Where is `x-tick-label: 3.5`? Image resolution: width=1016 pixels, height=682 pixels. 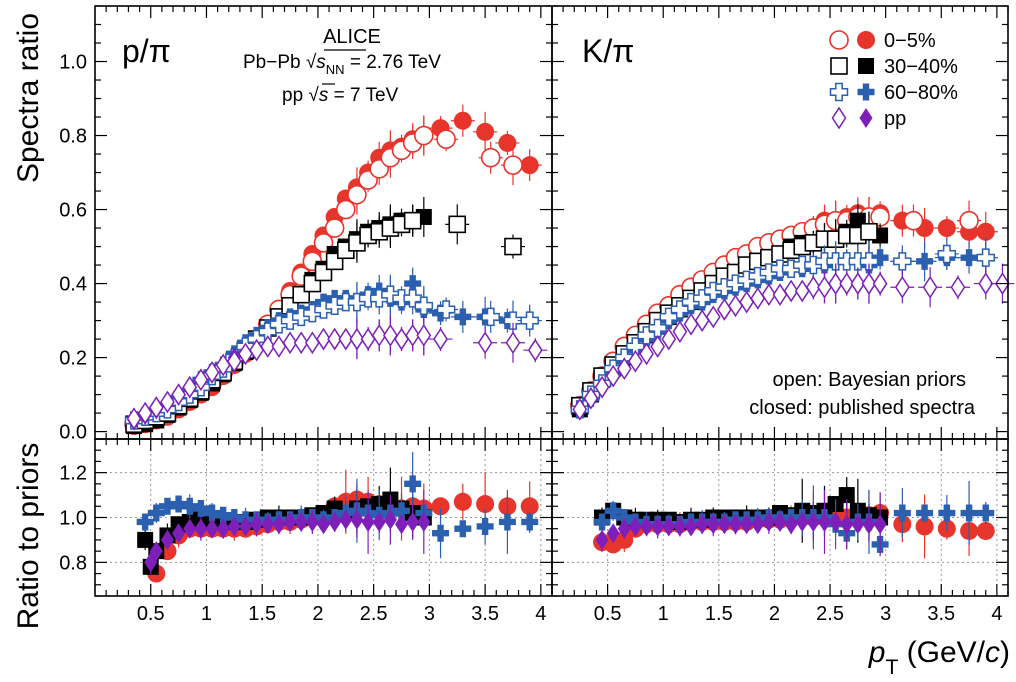
x-tick-label: 3.5 is located at coordinates (941, 614).